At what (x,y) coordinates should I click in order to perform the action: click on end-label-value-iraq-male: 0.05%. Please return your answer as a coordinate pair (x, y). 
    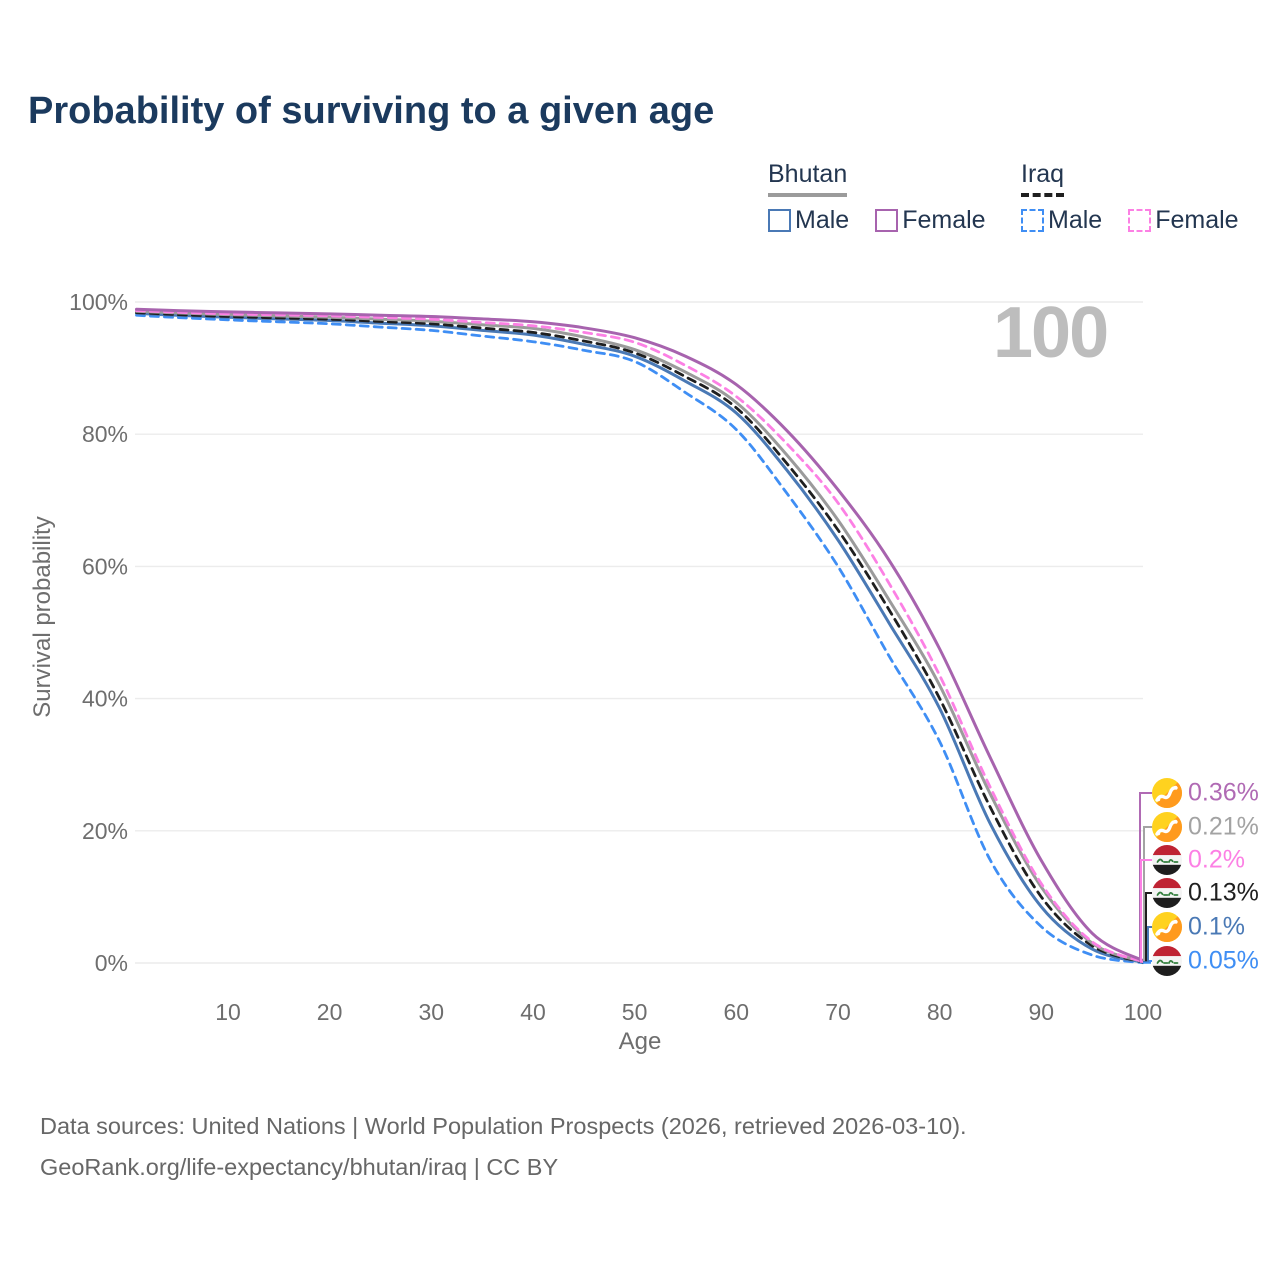
    Looking at the image, I should click on (1223, 960).